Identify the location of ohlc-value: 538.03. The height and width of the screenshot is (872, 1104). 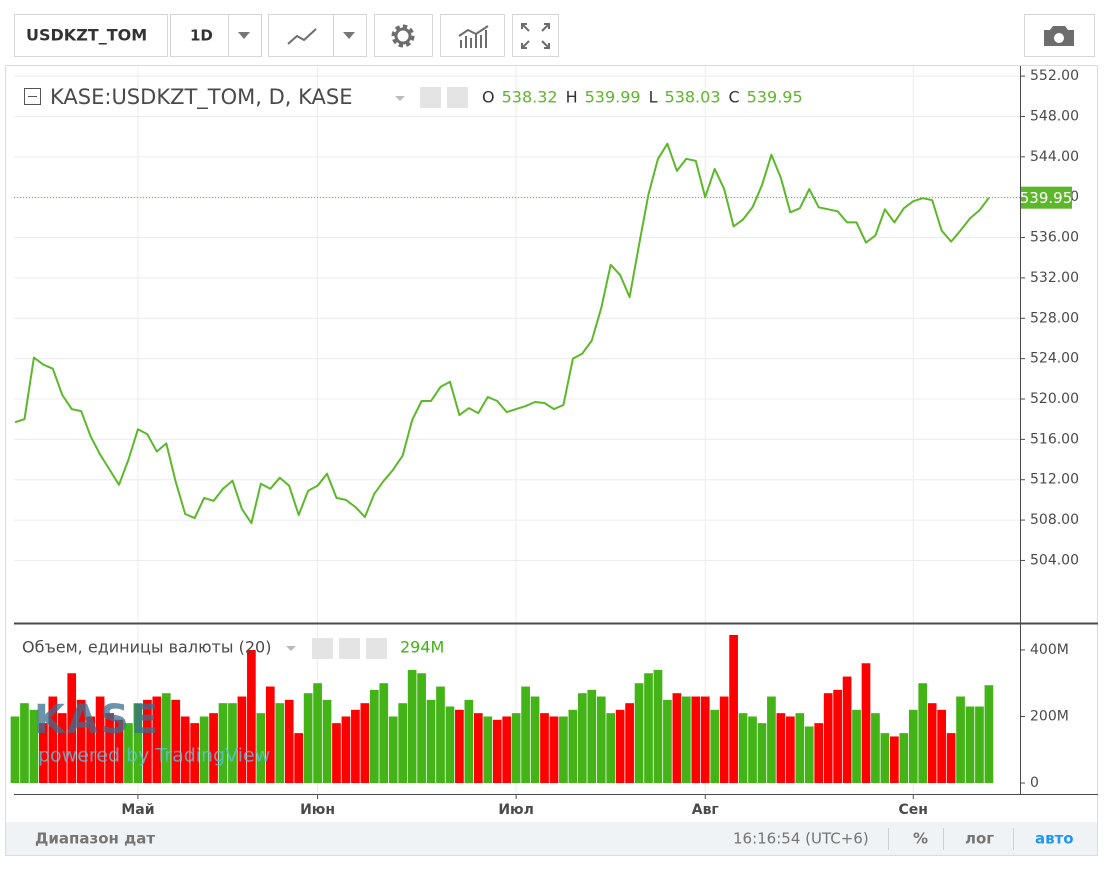
(693, 97).